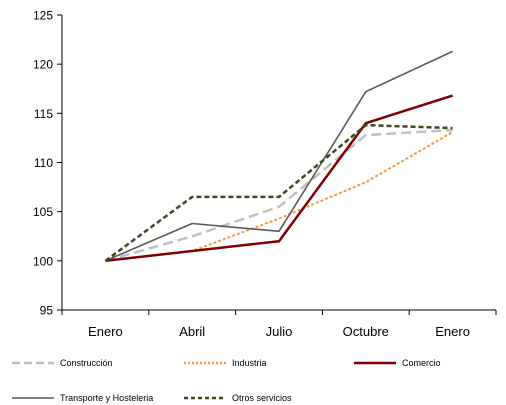 Image resolution: width=506 pixels, height=405 pixels. Describe the element at coordinates (43, 114) in the screenshot. I see `y-tick-label: 115` at that location.